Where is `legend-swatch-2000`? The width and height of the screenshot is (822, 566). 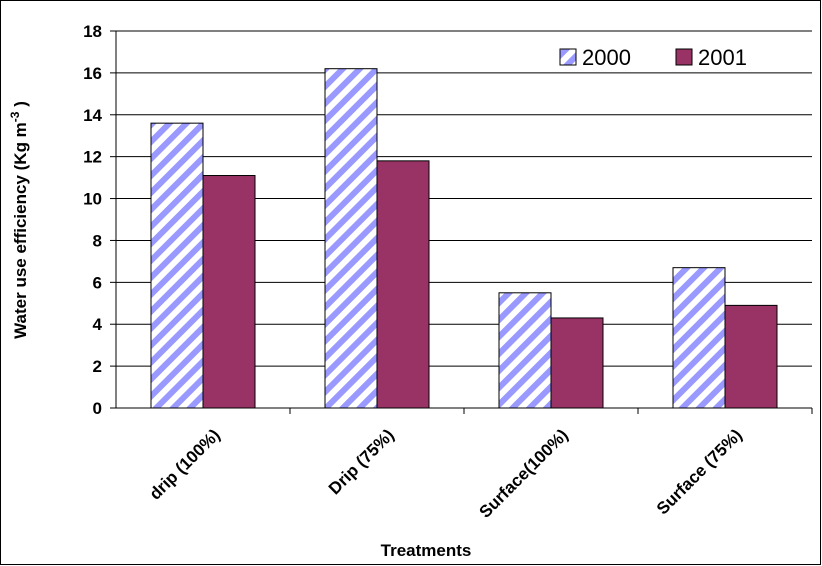 legend-swatch-2000 is located at coordinates (568, 57).